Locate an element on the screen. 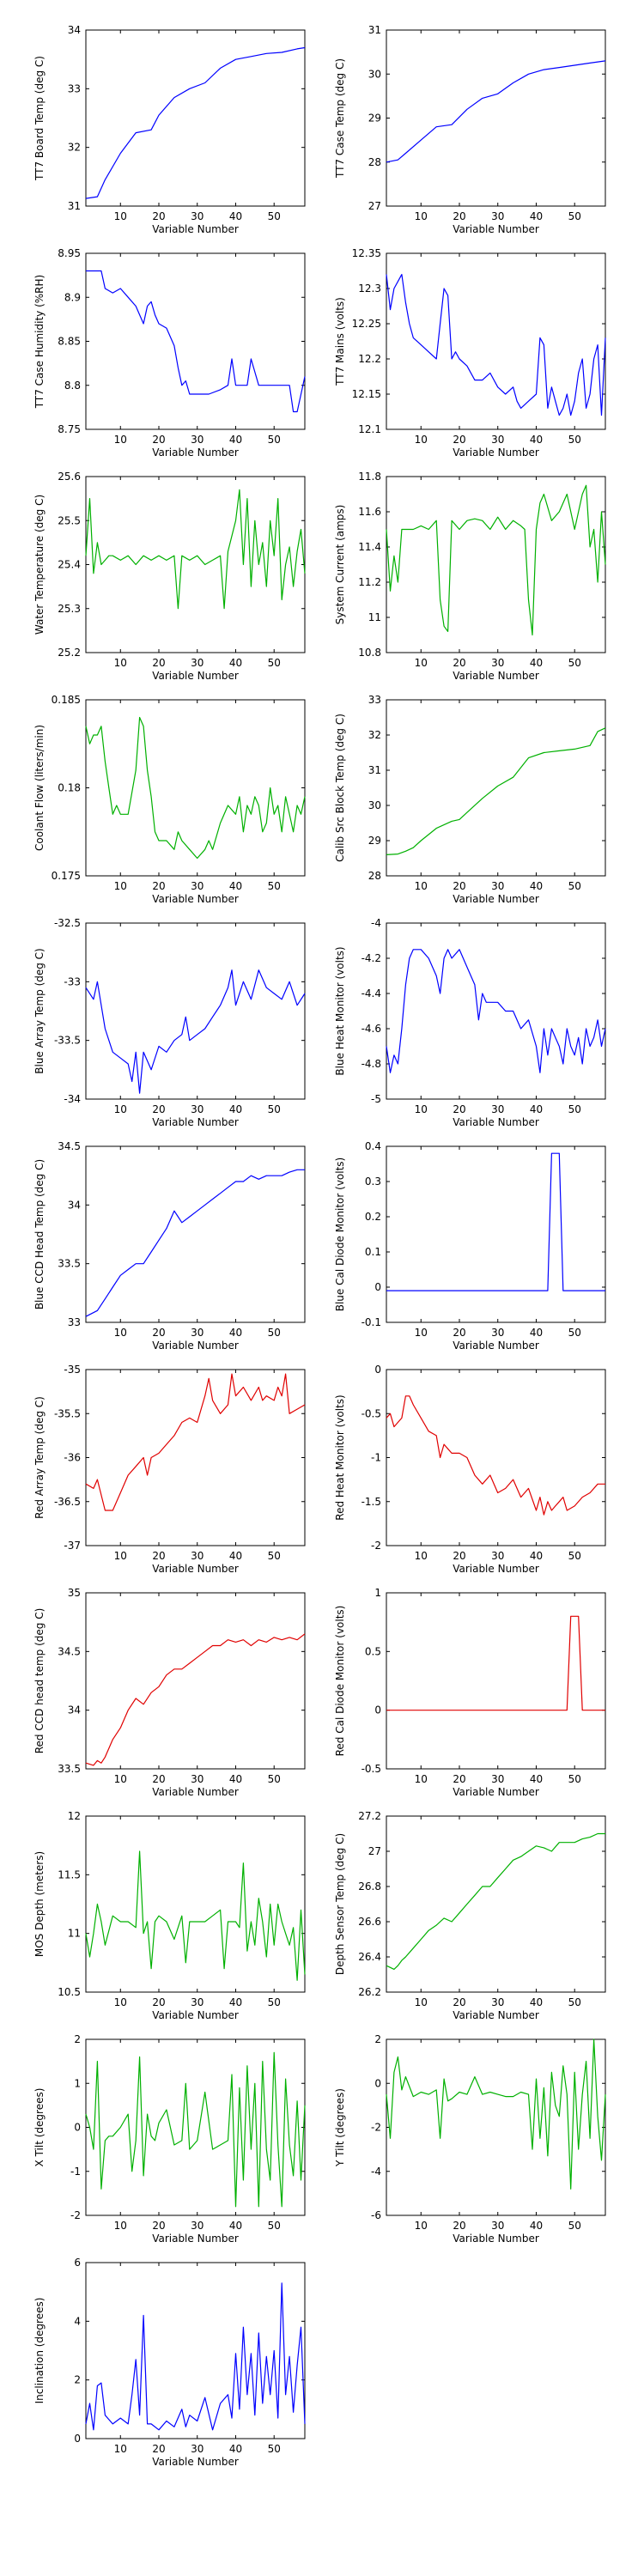 Image resolution: width=644 pixels, height=2576 pixels. y-tick-label: -5 is located at coordinates (376, 1099).